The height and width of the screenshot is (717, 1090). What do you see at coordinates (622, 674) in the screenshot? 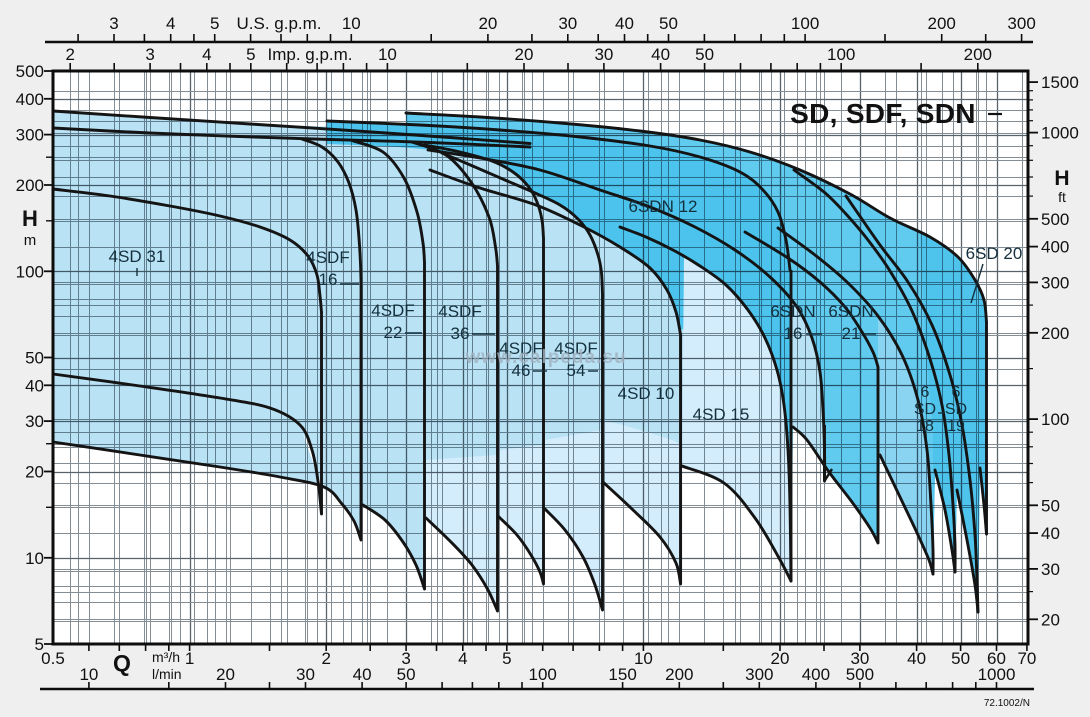
I see `svg-text: 150` at bounding box center [622, 674].